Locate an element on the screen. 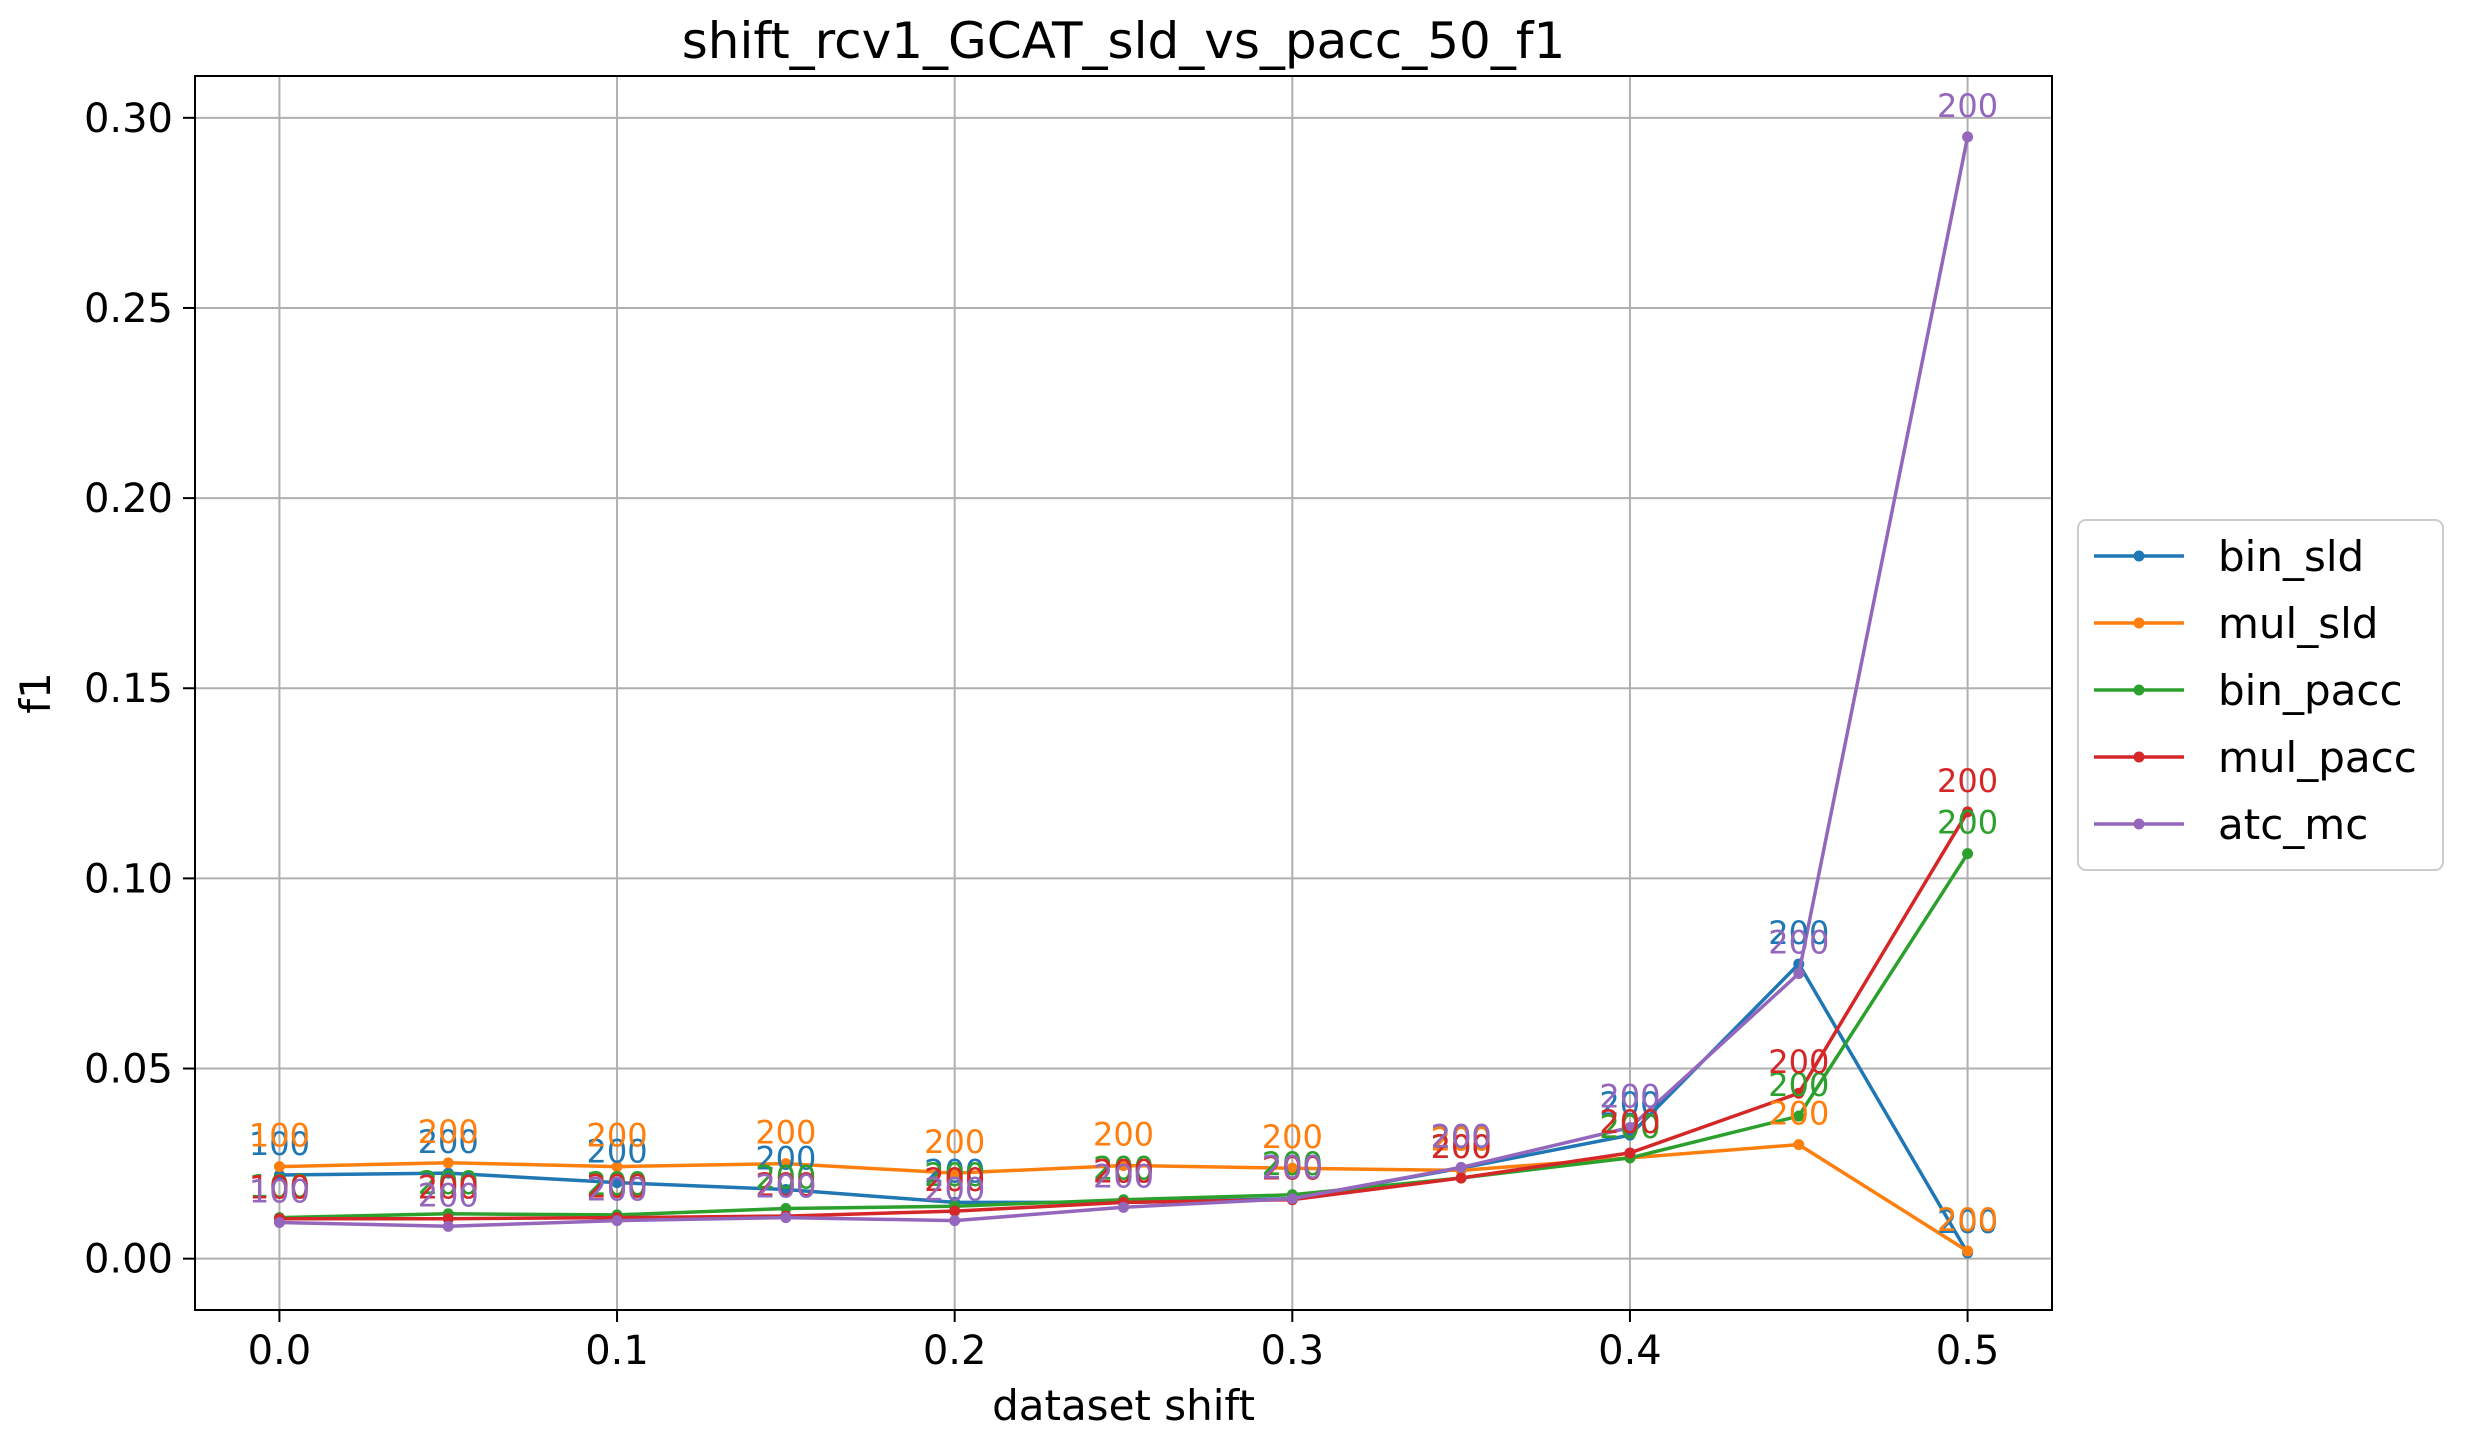  legend-marker-bin_pacc is located at coordinates (2139, 690).